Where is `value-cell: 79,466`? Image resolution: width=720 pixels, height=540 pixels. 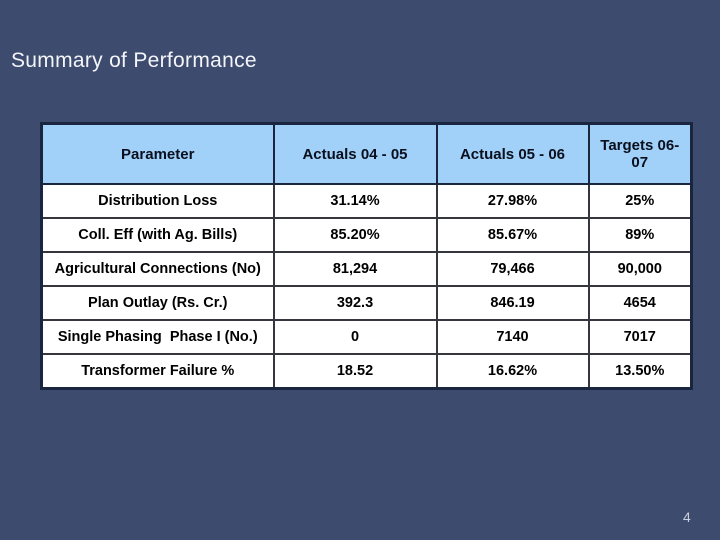
value-cell: 79,466 is located at coordinates (512, 269).